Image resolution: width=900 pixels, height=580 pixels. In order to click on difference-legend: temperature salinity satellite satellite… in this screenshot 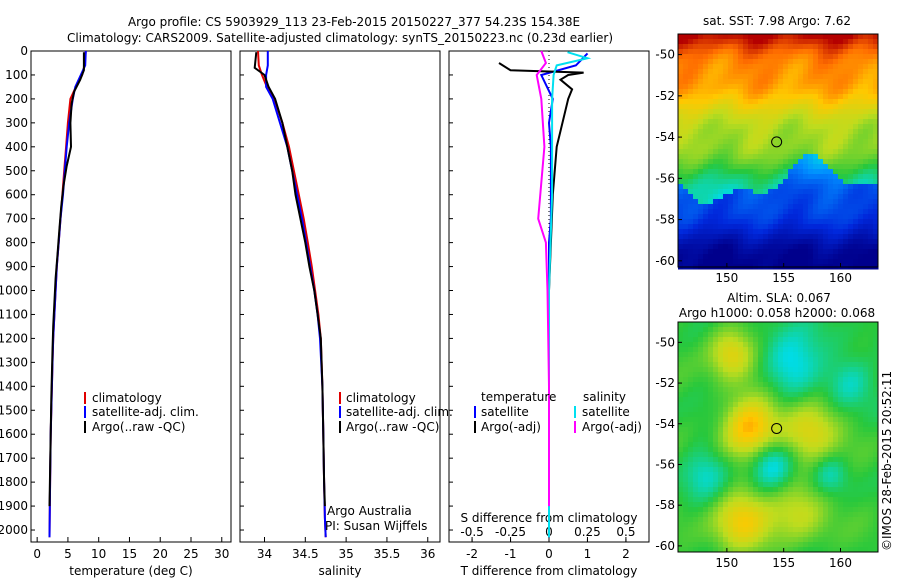, I will do `click(558, 412)`.